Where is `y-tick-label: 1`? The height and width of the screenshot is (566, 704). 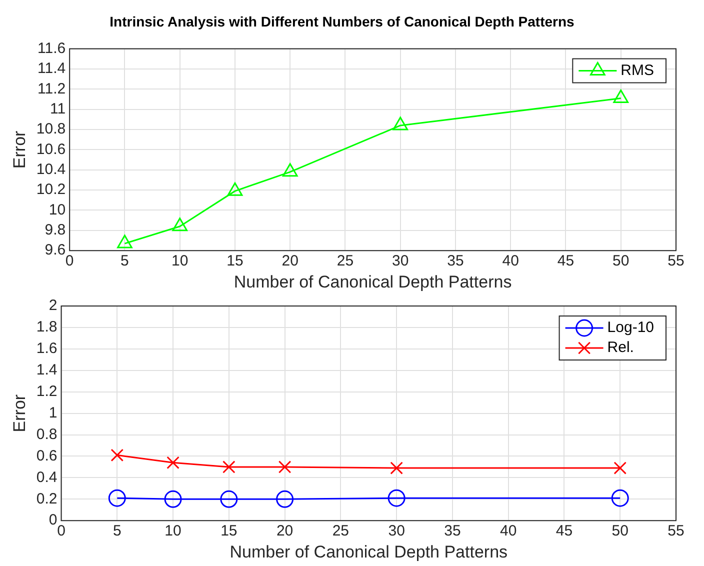 y-tick-label: 1 is located at coordinates (53, 413).